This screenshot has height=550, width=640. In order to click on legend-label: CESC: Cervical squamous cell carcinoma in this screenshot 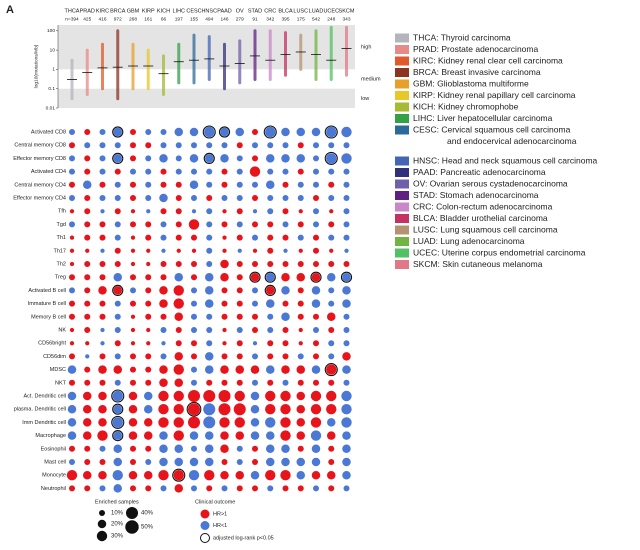, I will do `click(492, 129)`.